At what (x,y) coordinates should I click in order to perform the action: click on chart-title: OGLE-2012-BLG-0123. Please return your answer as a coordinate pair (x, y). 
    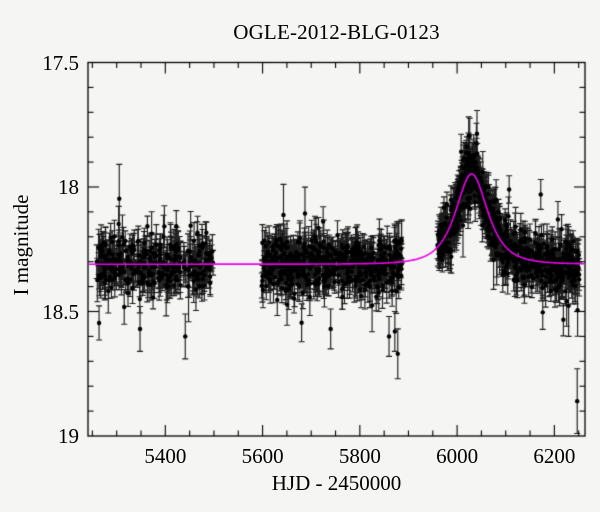
    Looking at the image, I should click on (336, 32).